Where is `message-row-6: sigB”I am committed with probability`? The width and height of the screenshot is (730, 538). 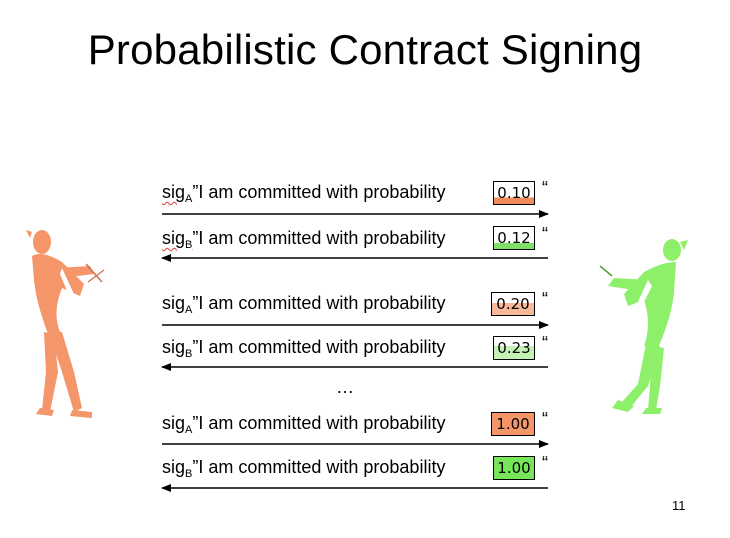
message-row-6: sigB”I am committed with probability is located at coordinates (303, 468).